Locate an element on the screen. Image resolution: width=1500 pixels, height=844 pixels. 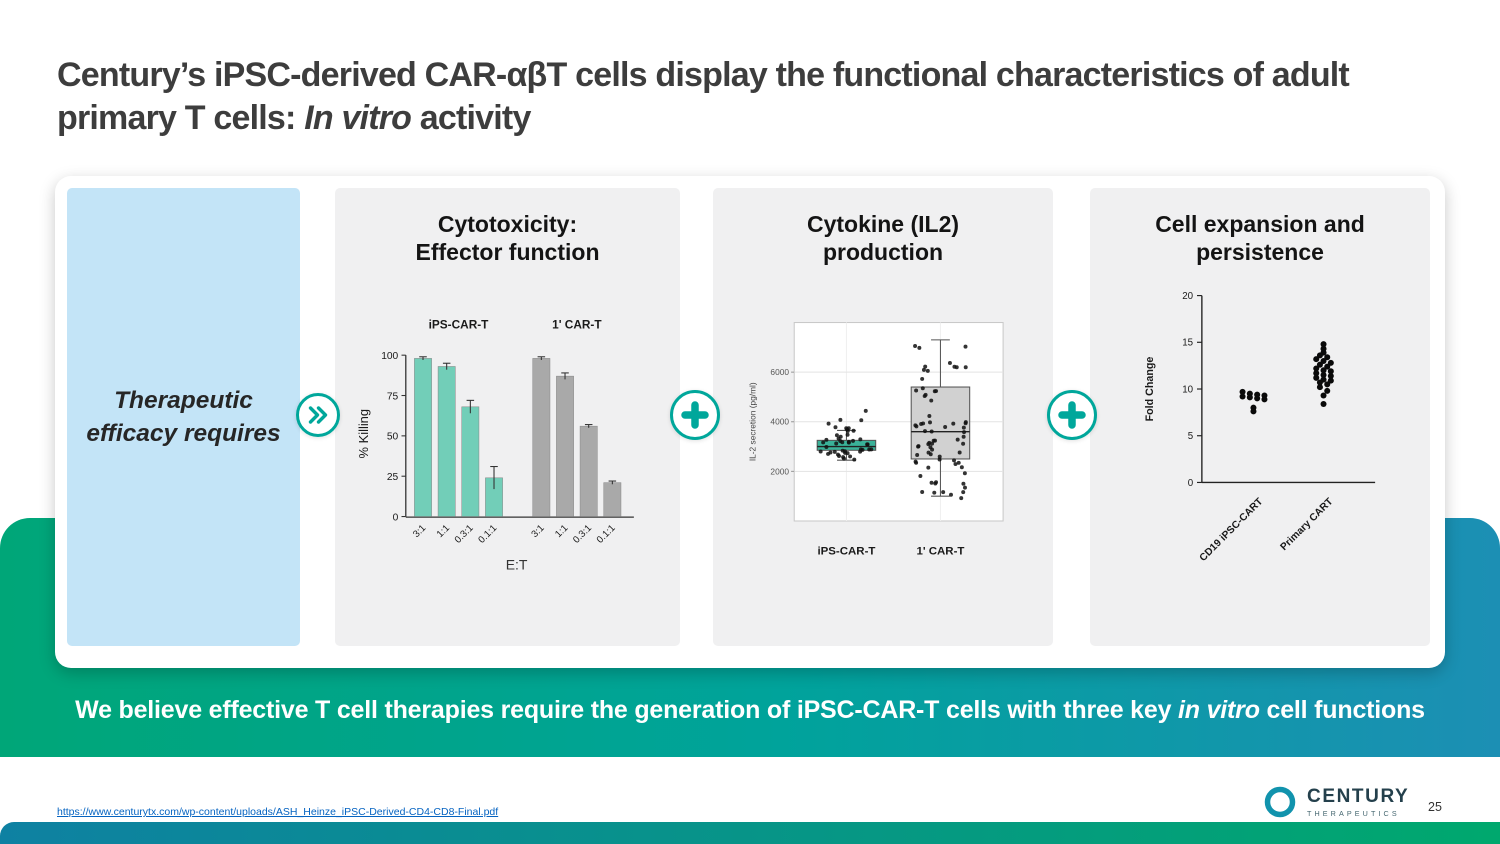
svg-text: 25 is located at coordinates (392, 477).